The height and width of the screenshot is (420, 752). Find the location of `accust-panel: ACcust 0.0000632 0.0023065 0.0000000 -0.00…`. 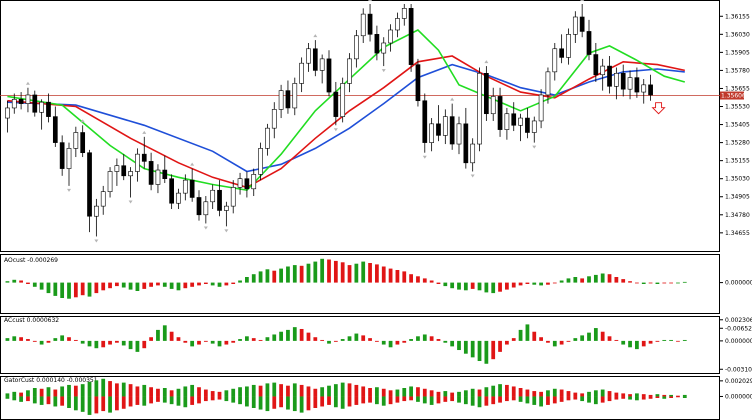

accust-panel: ACcust 0.0000632 0.0023065 0.0000000 -0.00… is located at coordinates (376, 345).